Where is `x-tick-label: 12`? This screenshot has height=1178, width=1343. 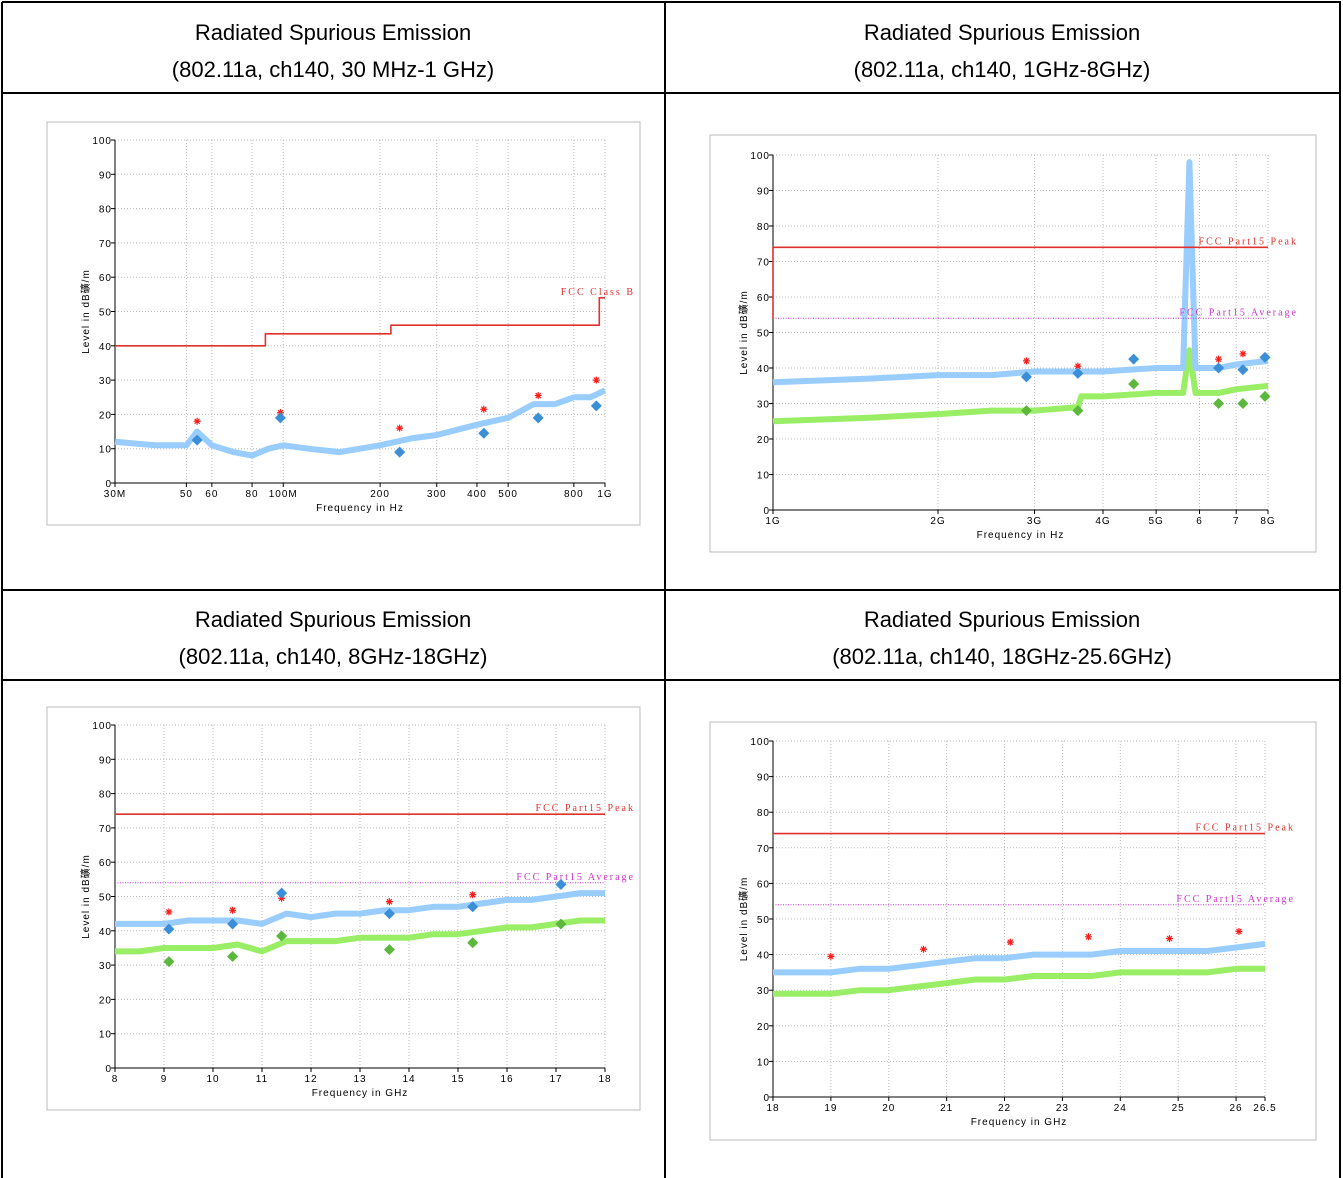 x-tick-label: 12 is located at coordinates (310, 1079).